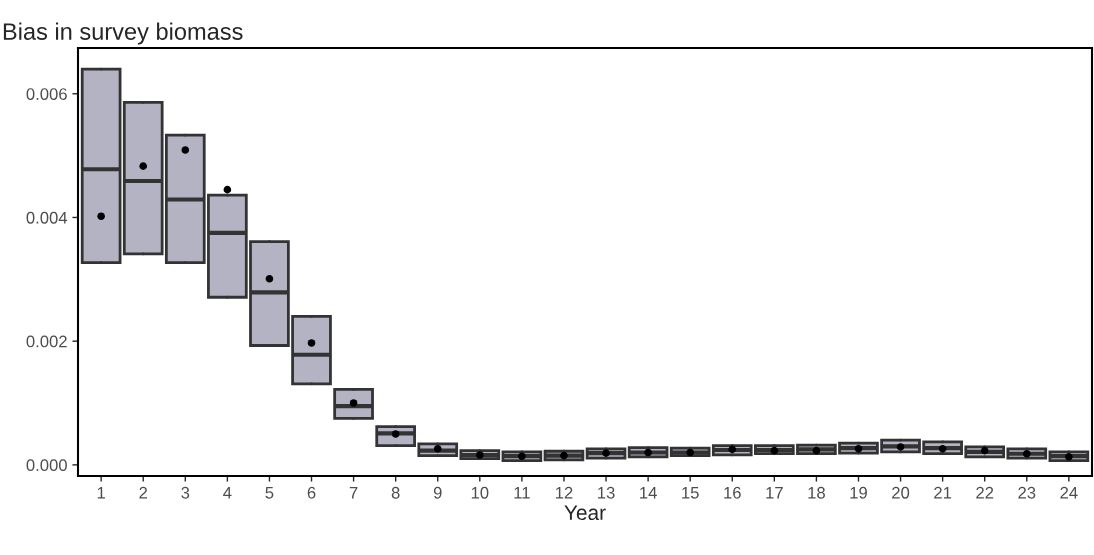  Describe the element at coordinates (648, 493) in the screenshot. I see `x-tick-label: 14` at that location.